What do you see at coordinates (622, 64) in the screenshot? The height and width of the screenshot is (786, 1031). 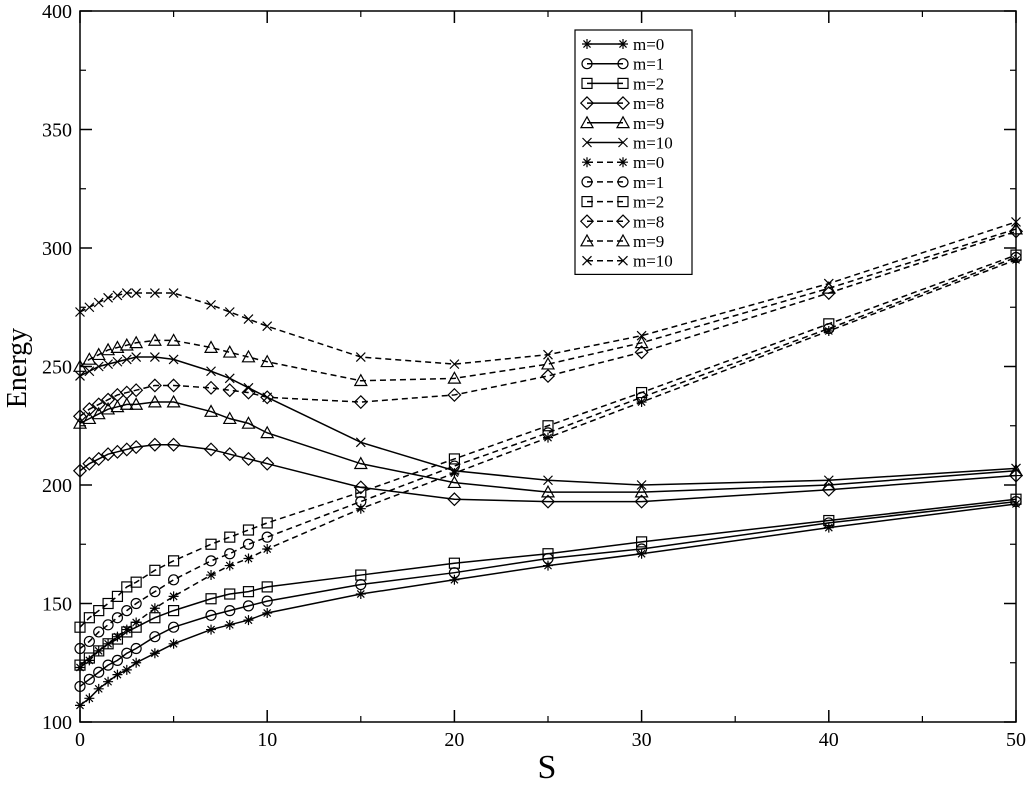 I see `legend-entry: m=1` at bounding box center [622, 64].